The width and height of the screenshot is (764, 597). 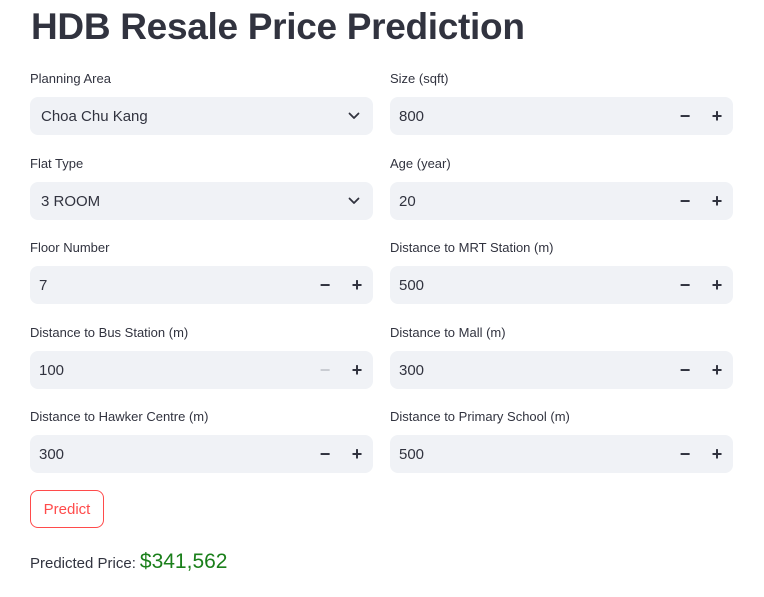 I want to click on mall-distance-increment-button: +, so click(x=717, y=369).